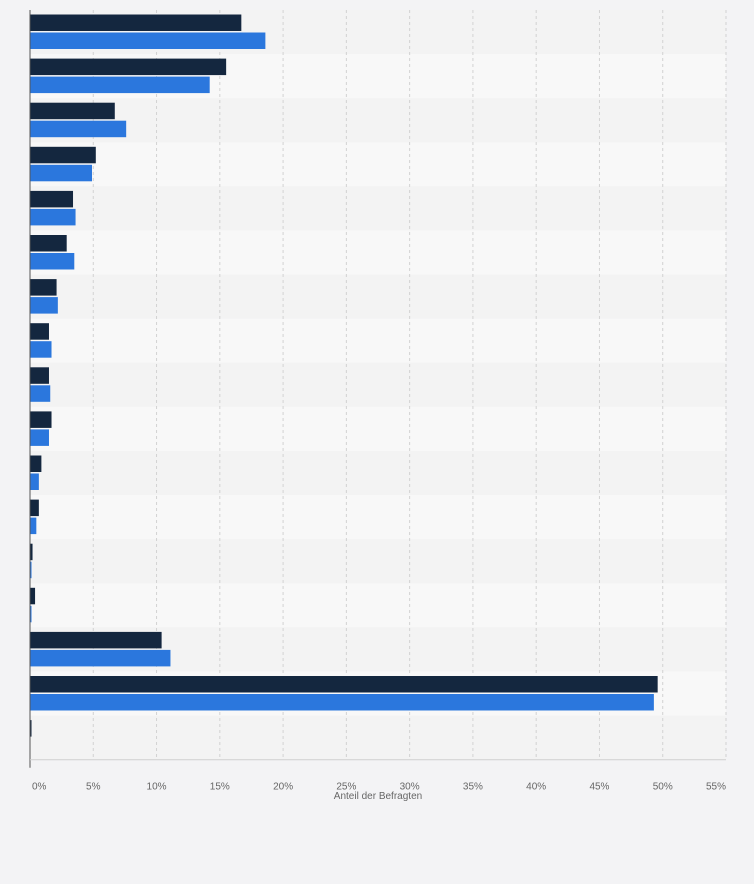 The height and width of the screenshot is (884, 754). What do you see at coordinates (283, 787) in the screenshot?
I see `x-tick-label: 20%` at bounding box center [283, 787].